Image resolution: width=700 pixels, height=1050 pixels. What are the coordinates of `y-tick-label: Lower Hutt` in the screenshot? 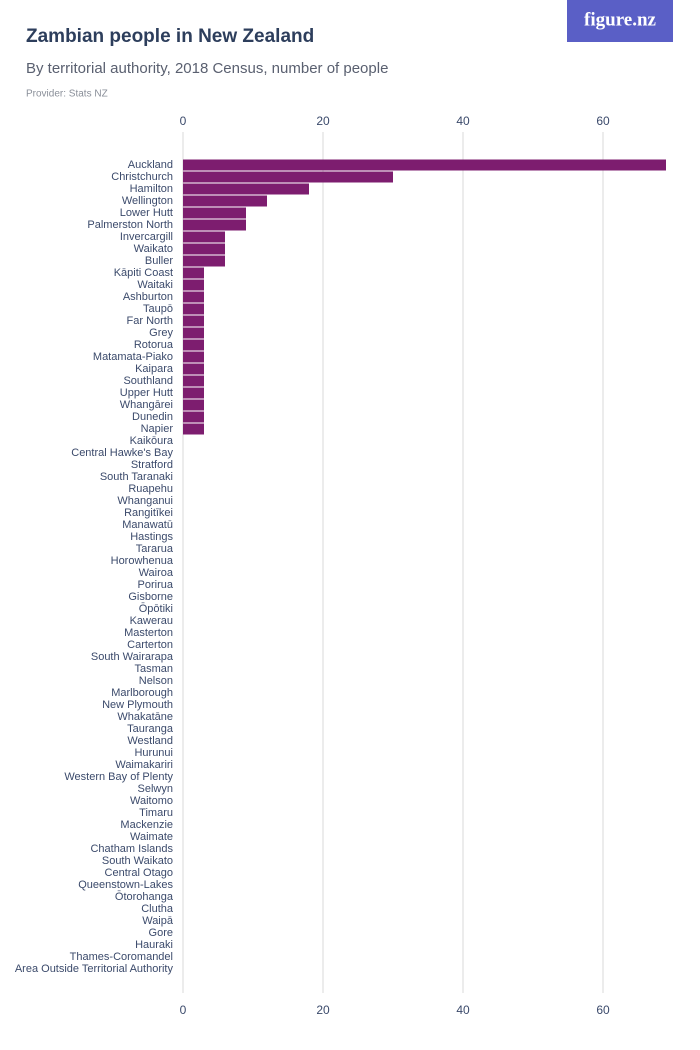 It's located at (146, 213).